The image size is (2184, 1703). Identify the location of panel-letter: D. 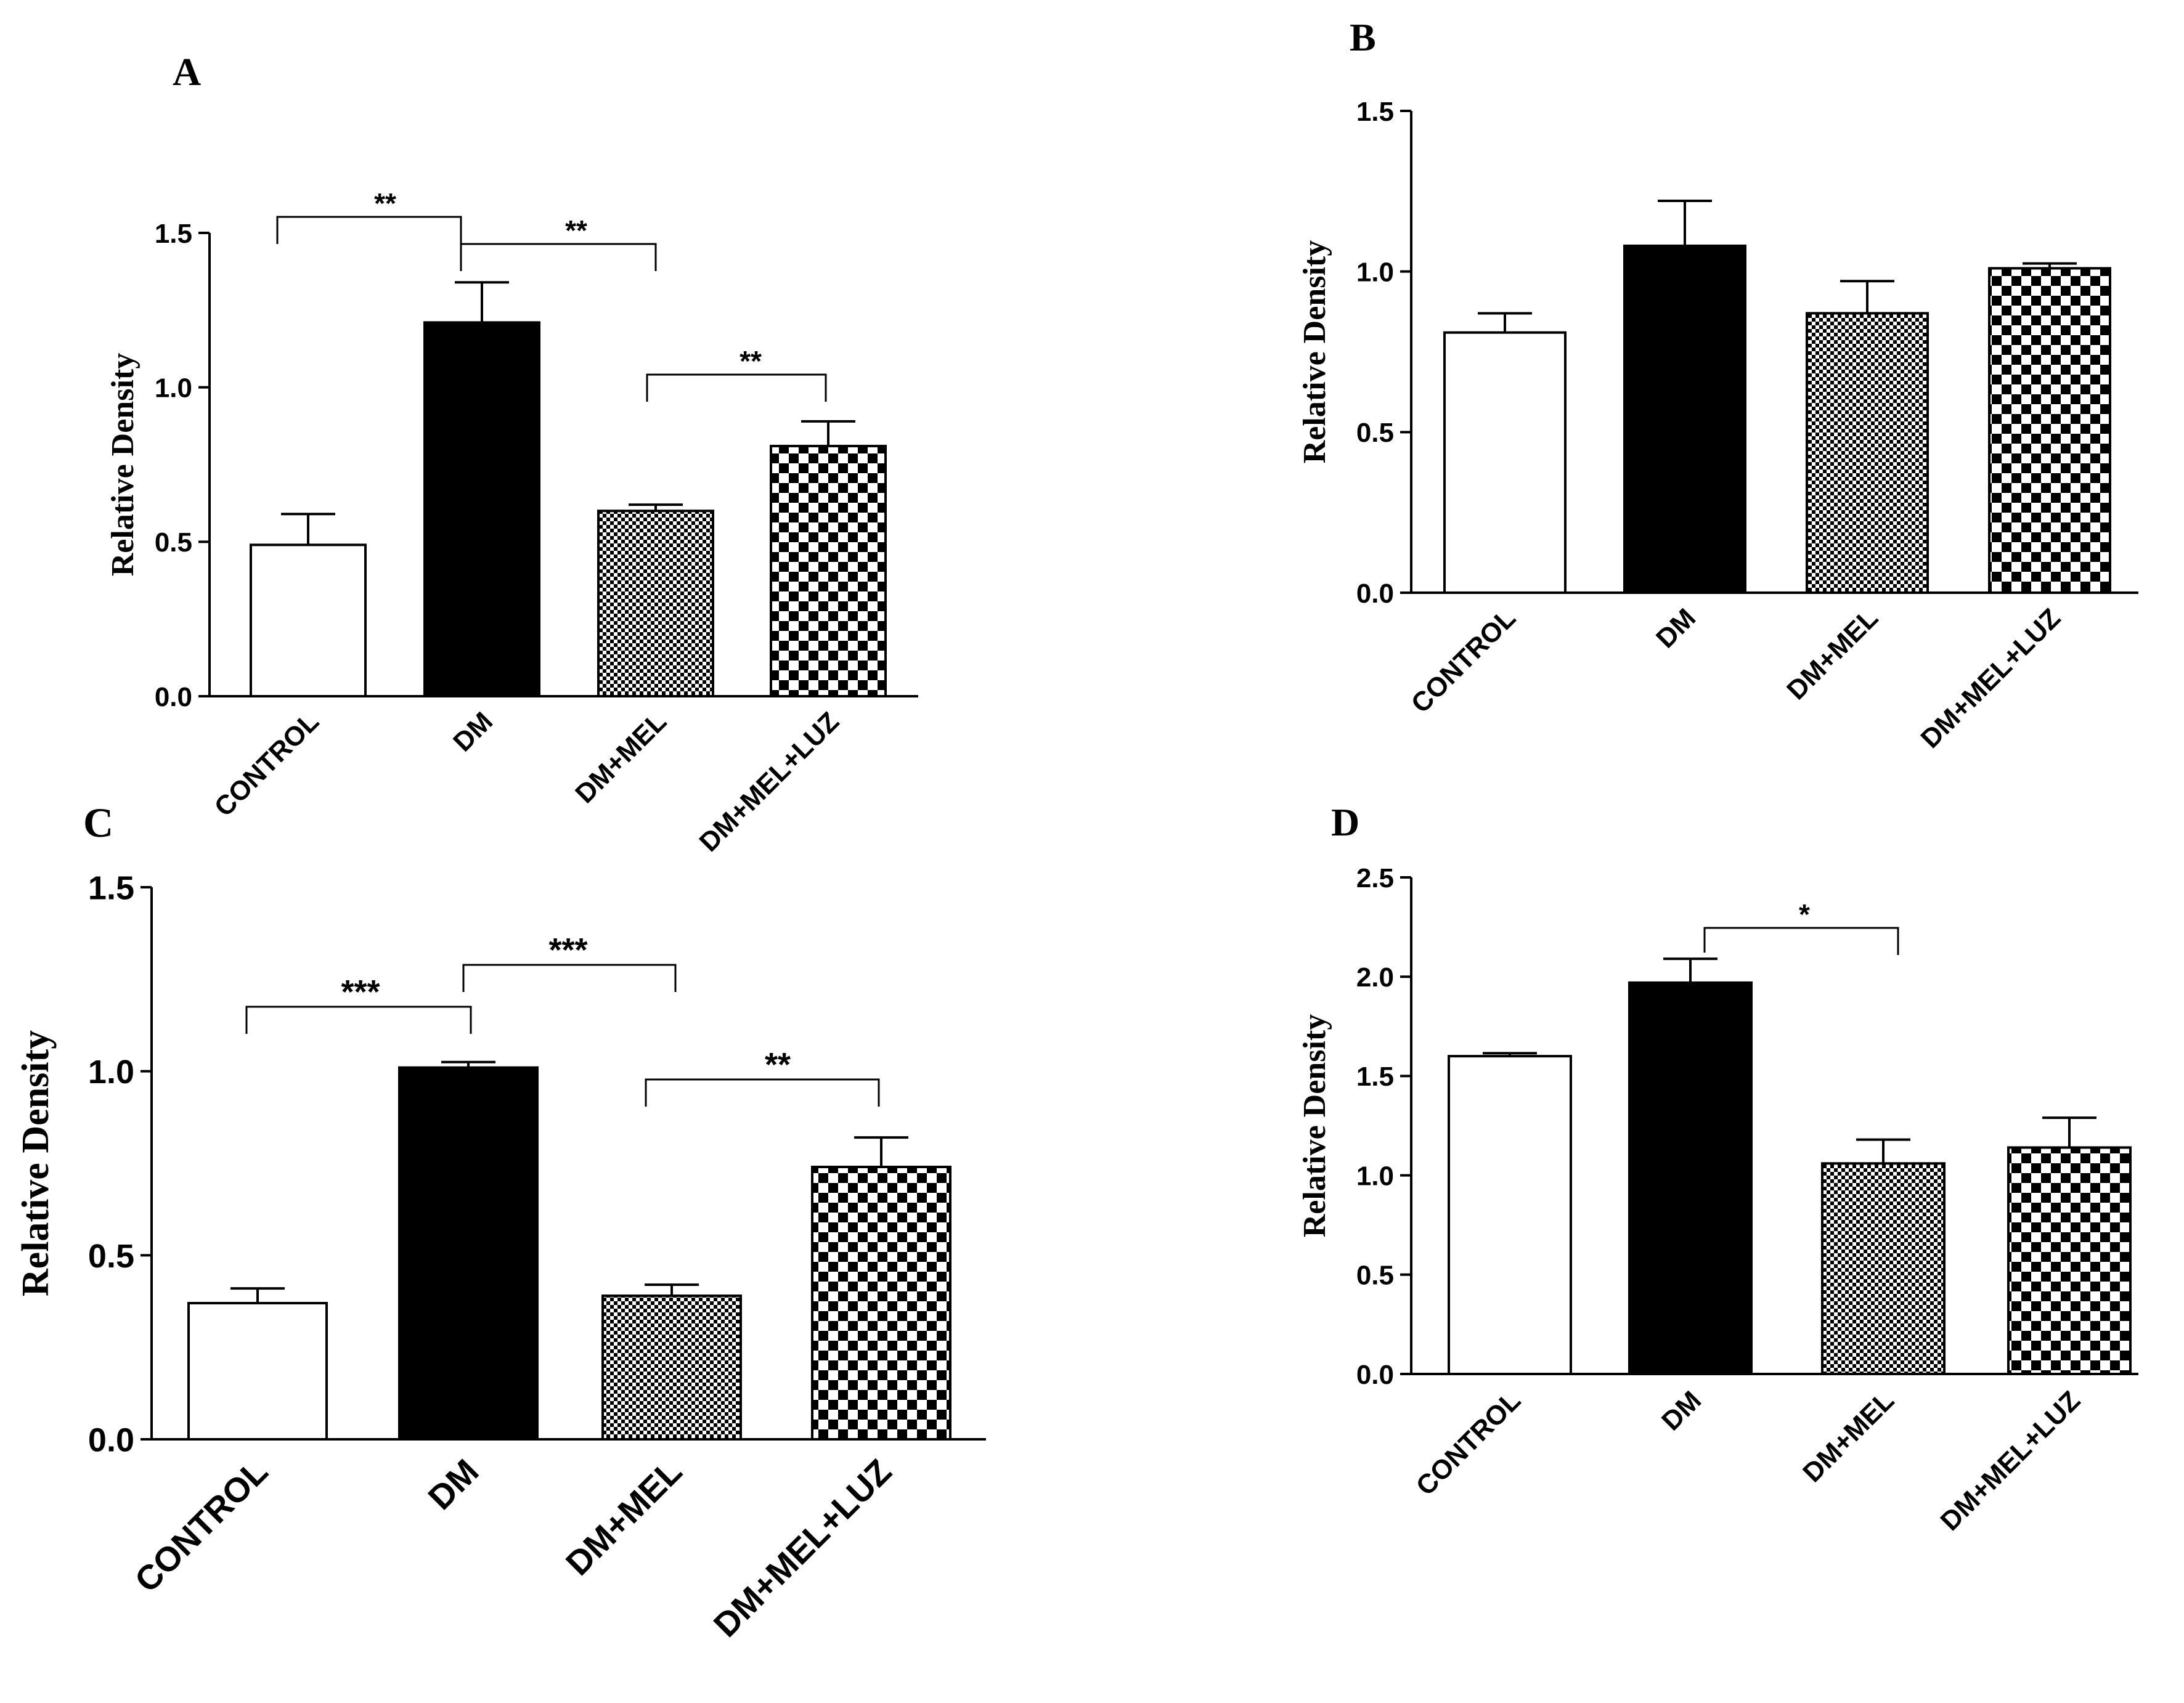
(1345, 822).